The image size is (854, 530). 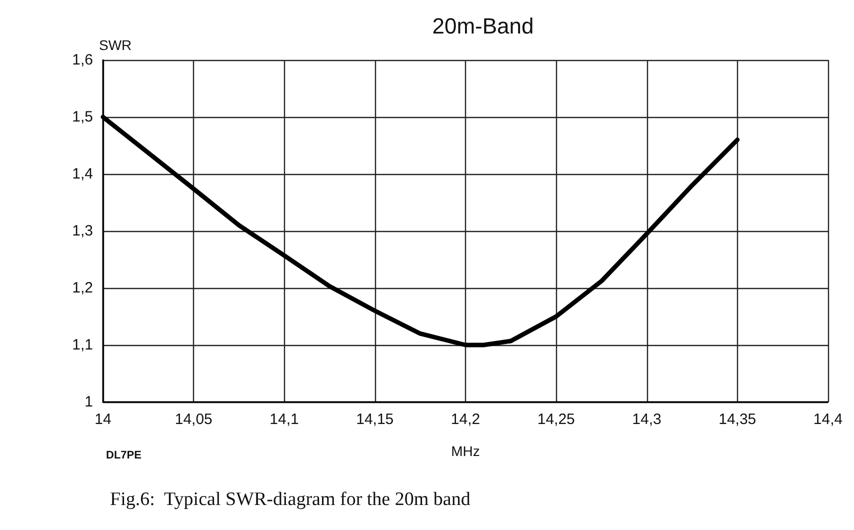 I want to click on y-tick-label: 1,2, so click(x=82, y=288).